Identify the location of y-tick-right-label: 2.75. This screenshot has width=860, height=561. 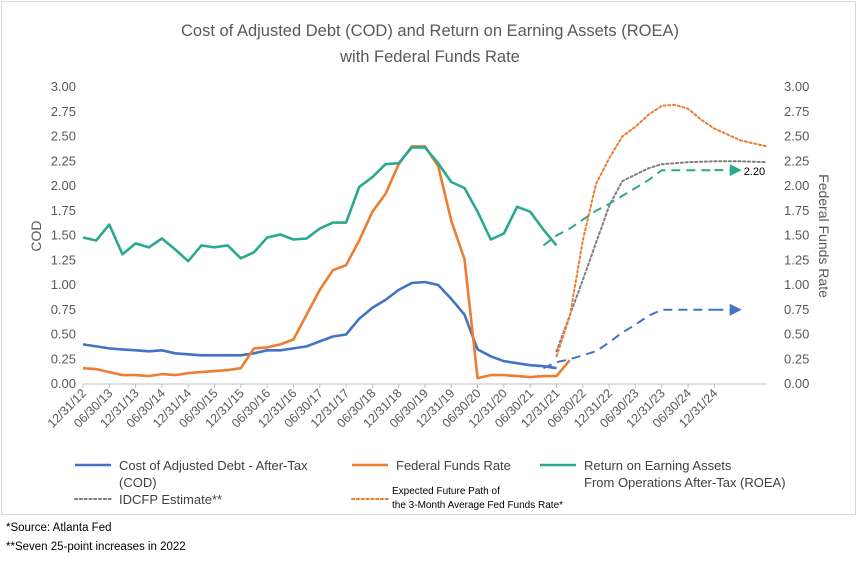
(796, 111).